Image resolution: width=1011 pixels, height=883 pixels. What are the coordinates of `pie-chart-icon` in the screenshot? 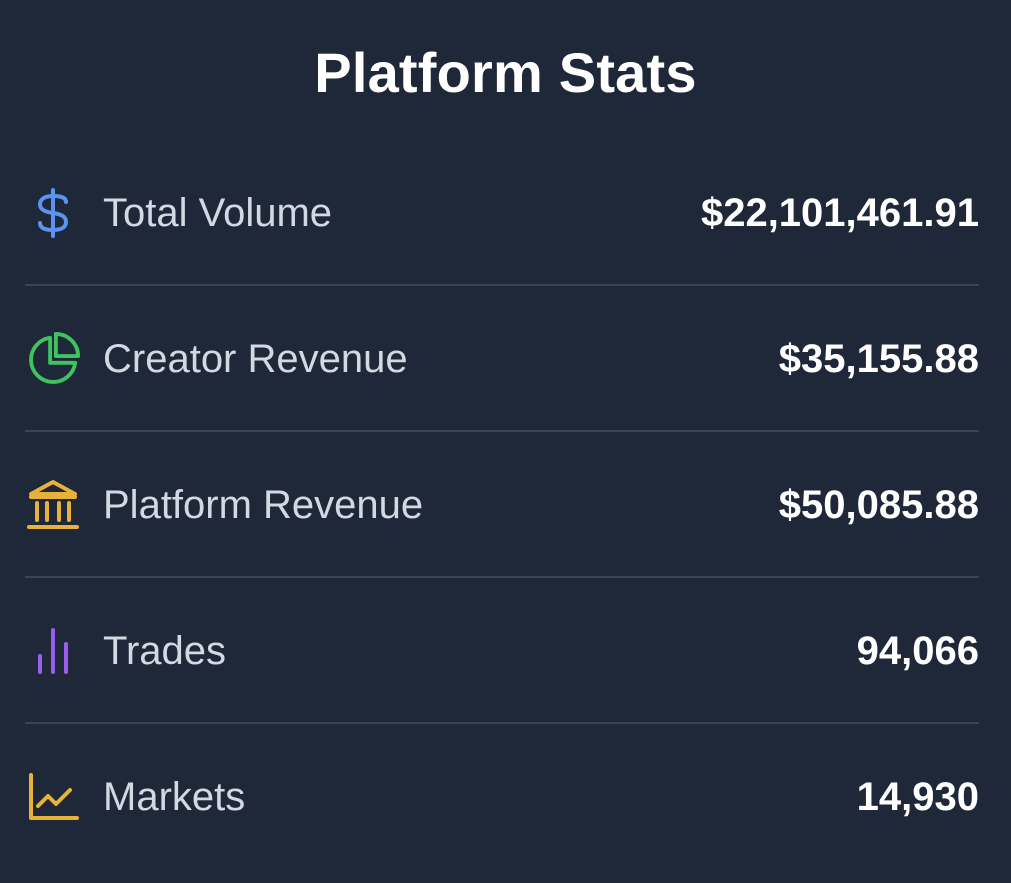 It's located at (53, 359).